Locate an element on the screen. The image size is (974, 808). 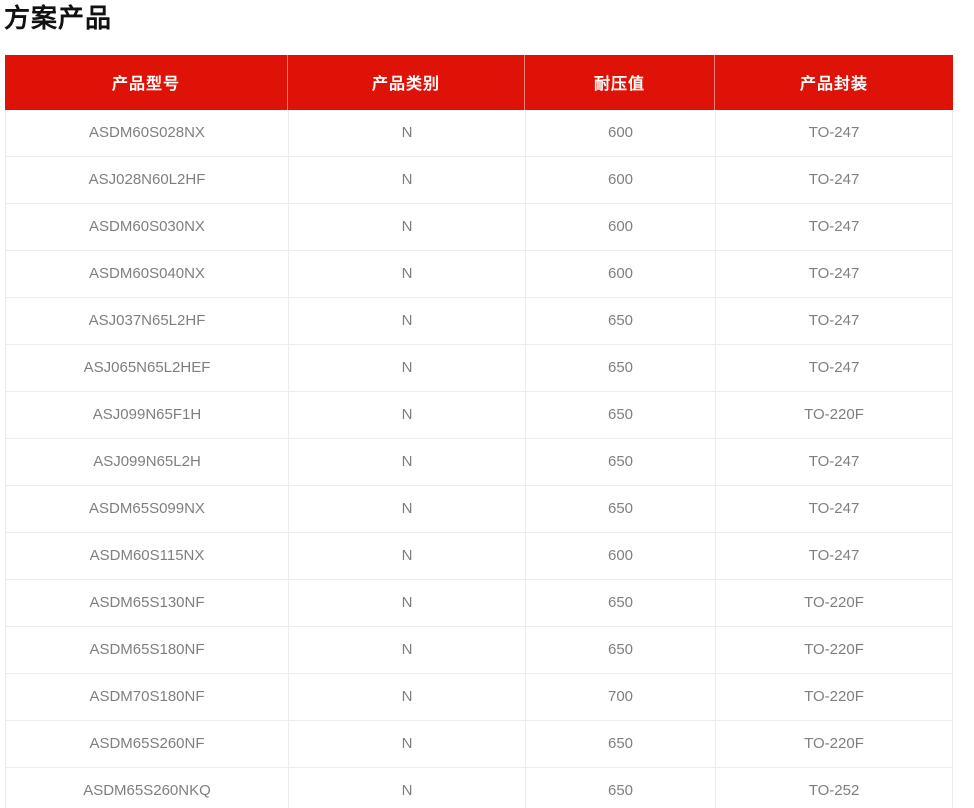
table-row: ASJ028N60L2HF N 600 TO-247 is located at coordinates (479, 180).